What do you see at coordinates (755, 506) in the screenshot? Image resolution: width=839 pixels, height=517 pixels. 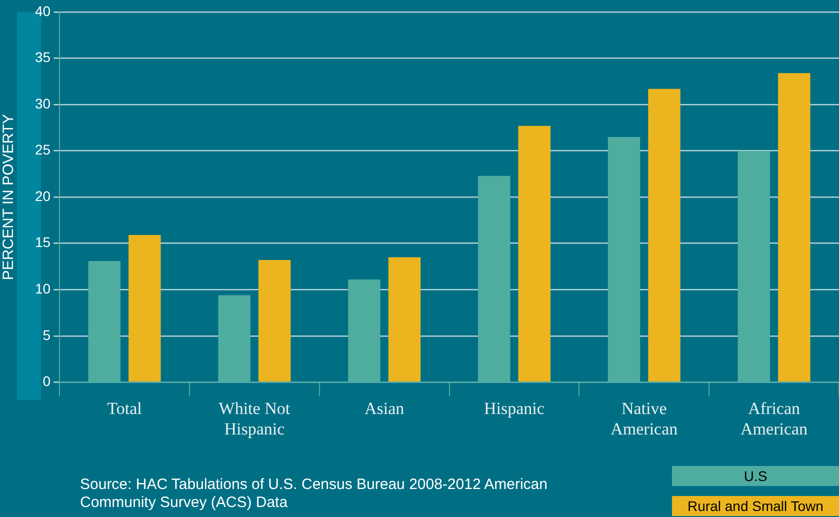 I see `text: Rural and Small Town` at bounding box center [755, 506].